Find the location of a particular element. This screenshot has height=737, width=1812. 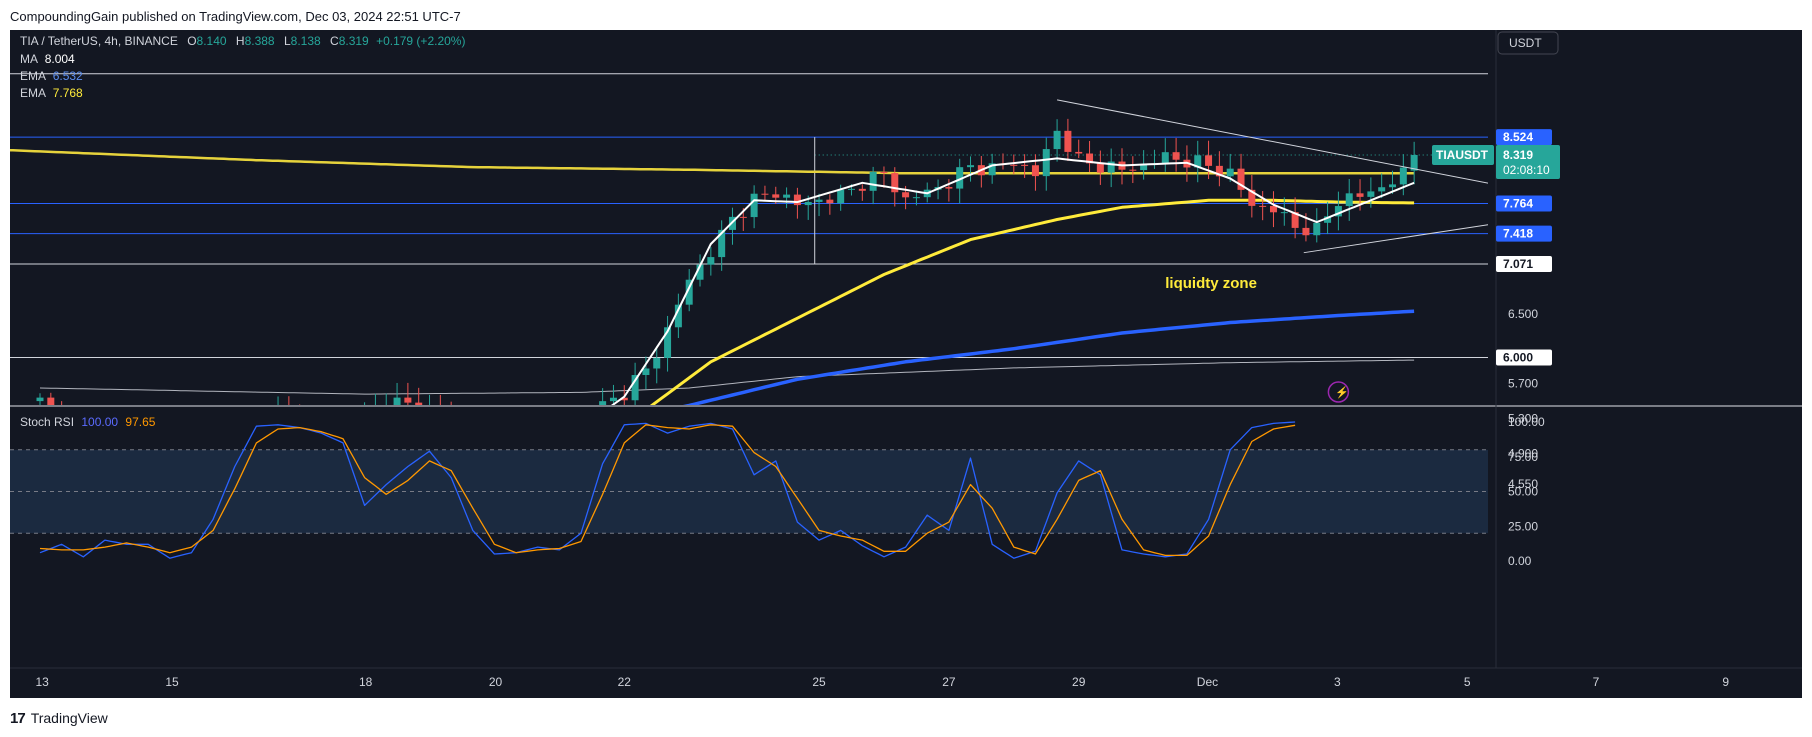

ohlc-l-label: L is located at coordinates (287, 41).